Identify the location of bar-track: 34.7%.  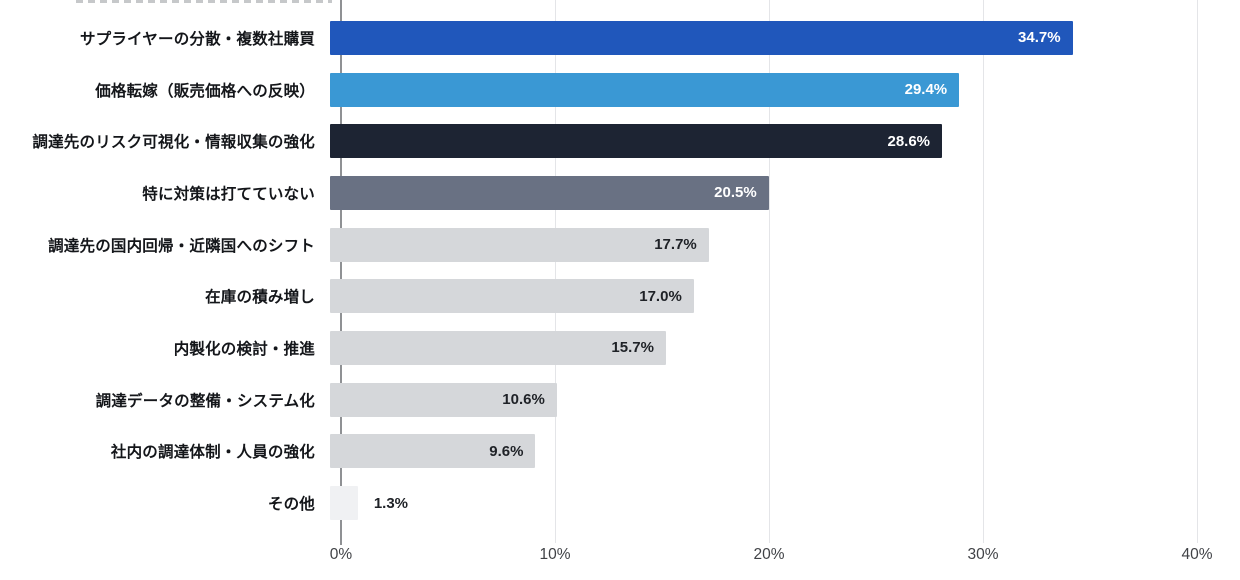
(785, 38).